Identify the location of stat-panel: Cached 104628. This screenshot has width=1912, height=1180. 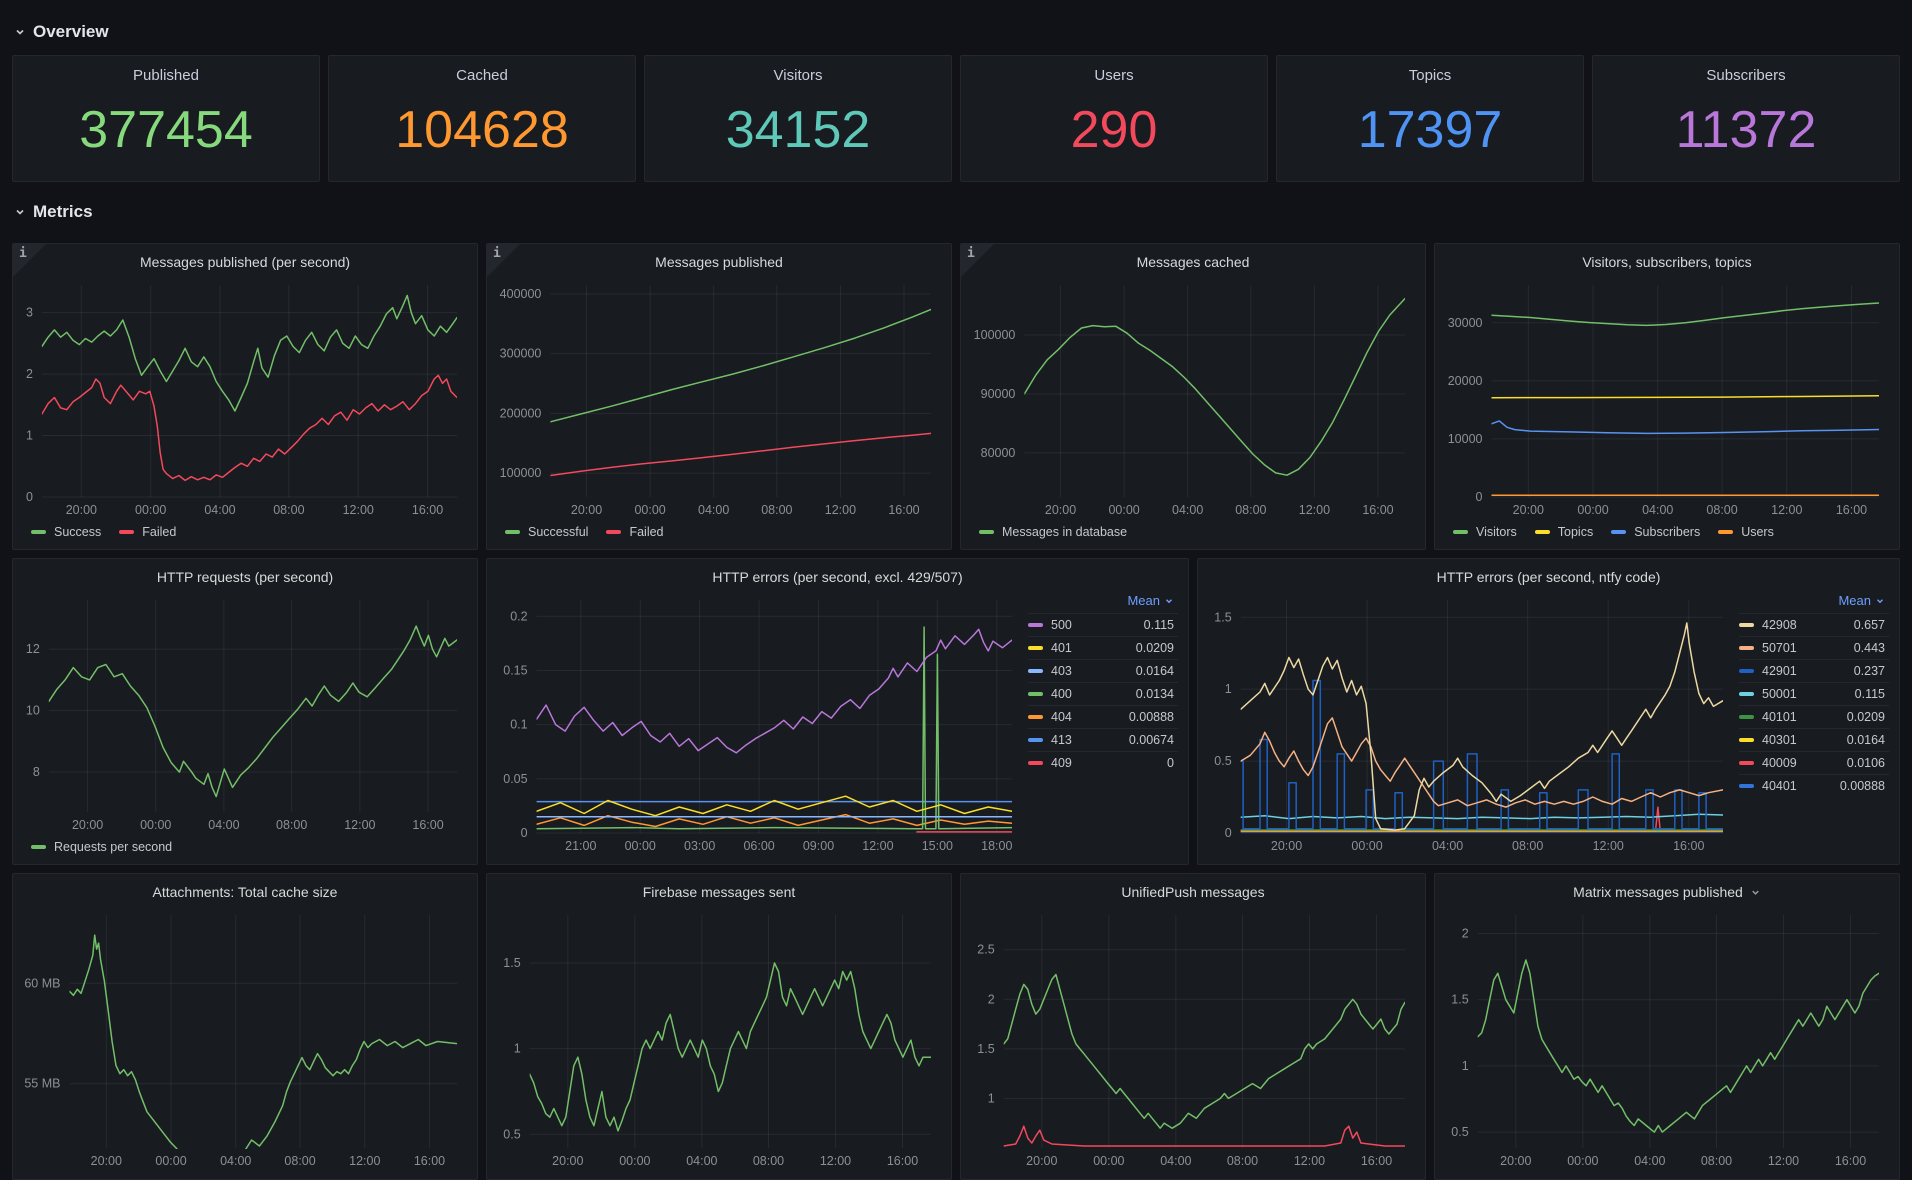
(482, 118).